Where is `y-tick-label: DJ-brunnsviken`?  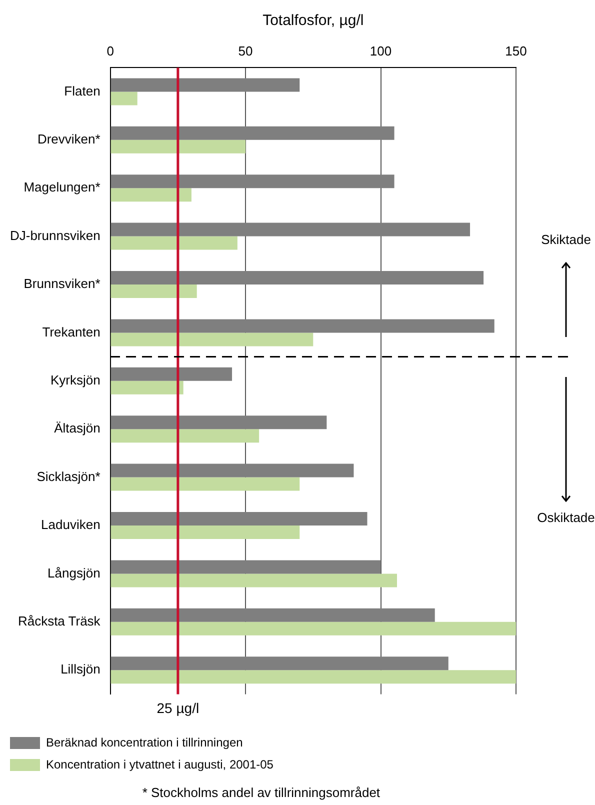
y-tick-label: DJ-brunnsviken is located at coordinates (55, 235).